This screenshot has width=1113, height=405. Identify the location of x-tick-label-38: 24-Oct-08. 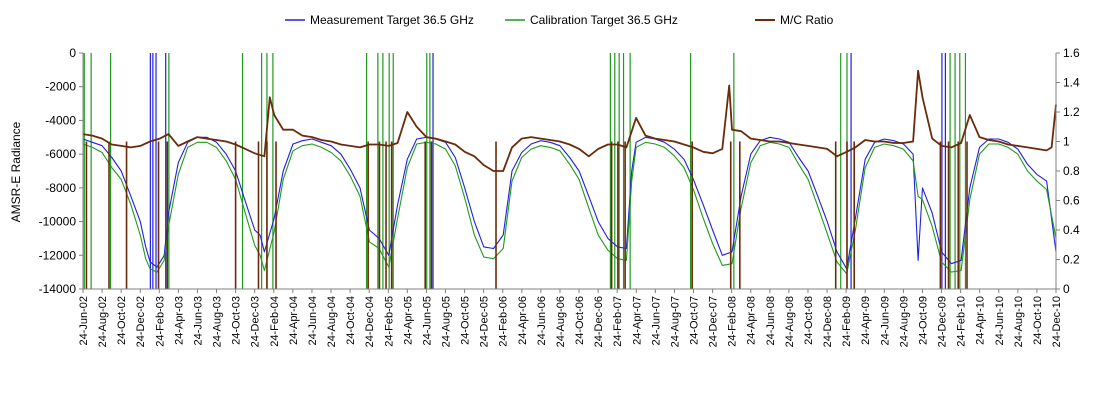
(809, 320).